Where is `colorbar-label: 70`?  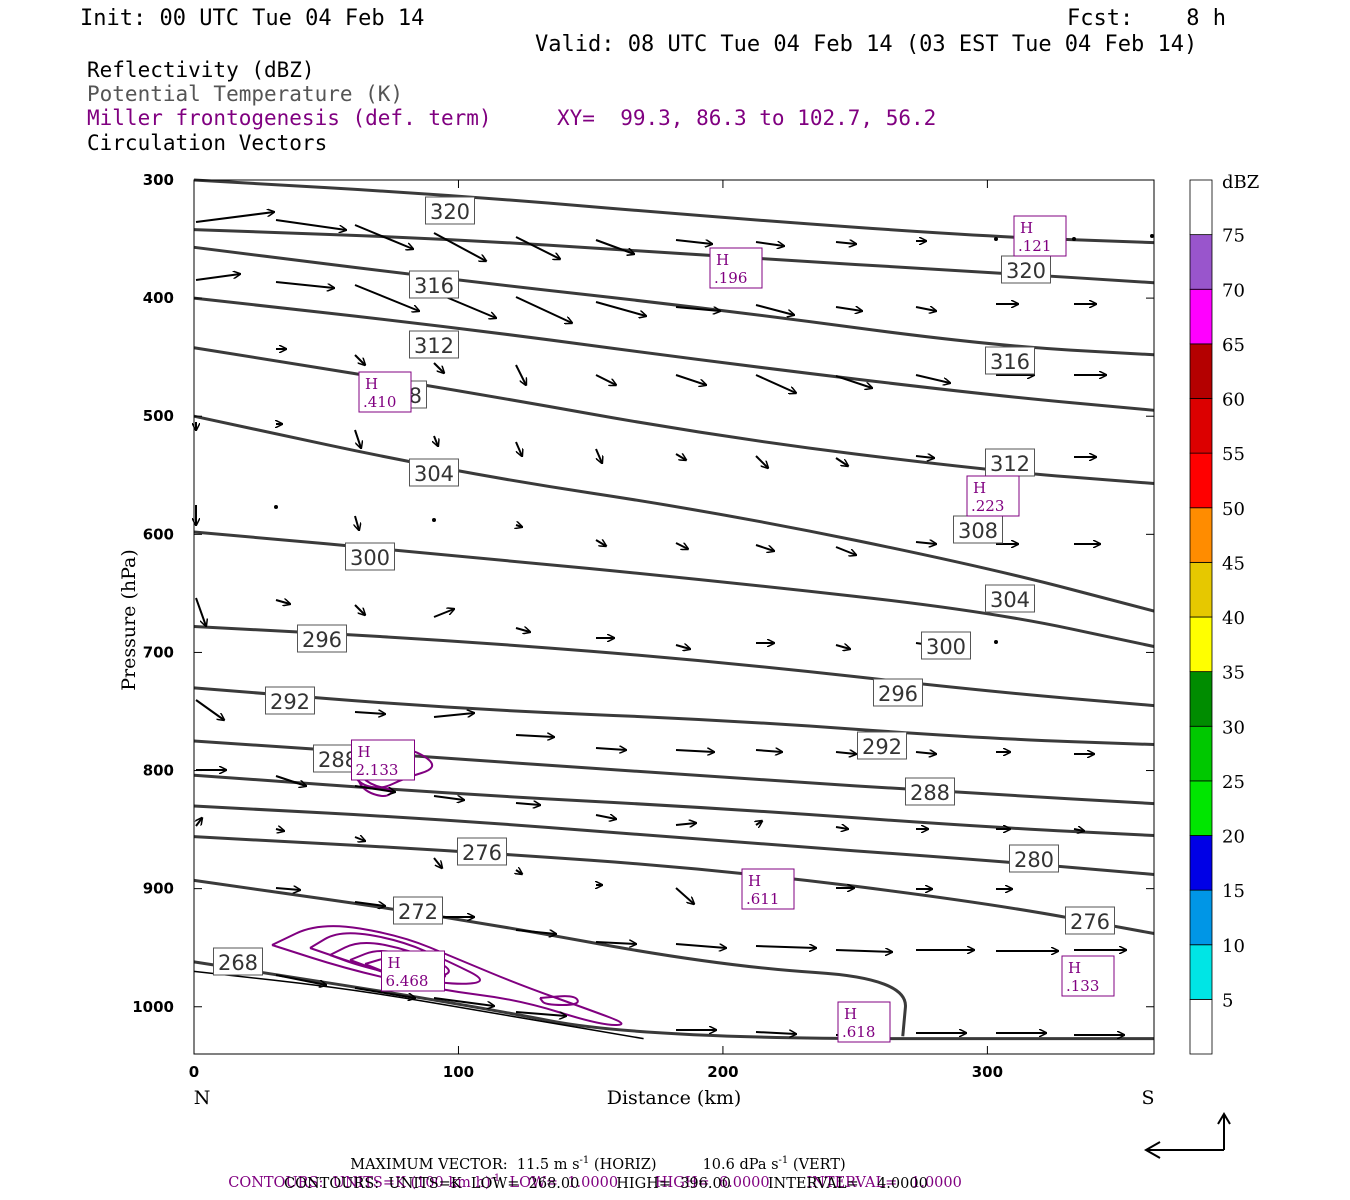 colorbar-label: 70 is located at coordinates (1233, 290).